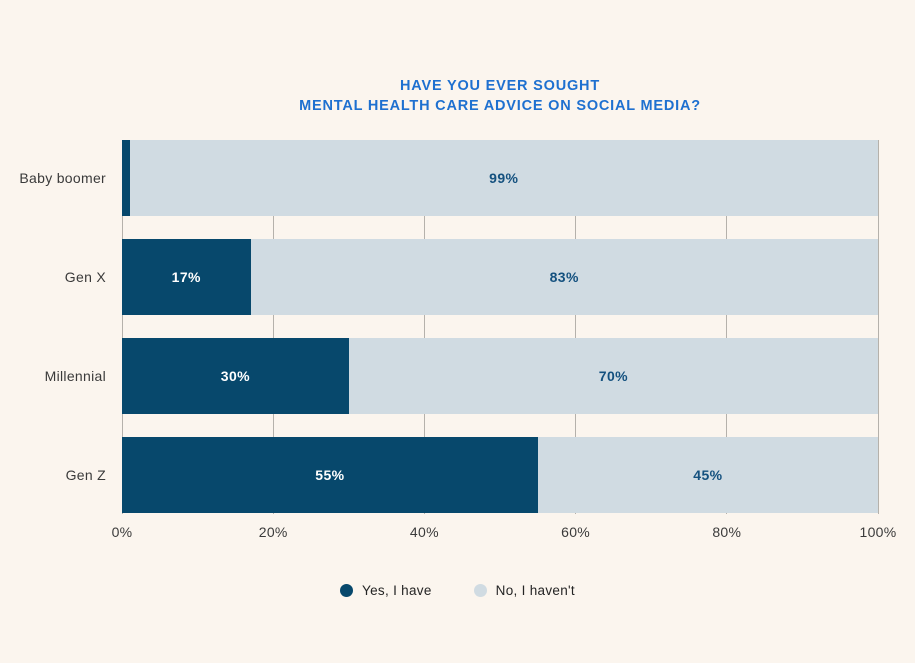 The image size is (915, 663). I want to click on value-label: 45%, so click(708, 475).